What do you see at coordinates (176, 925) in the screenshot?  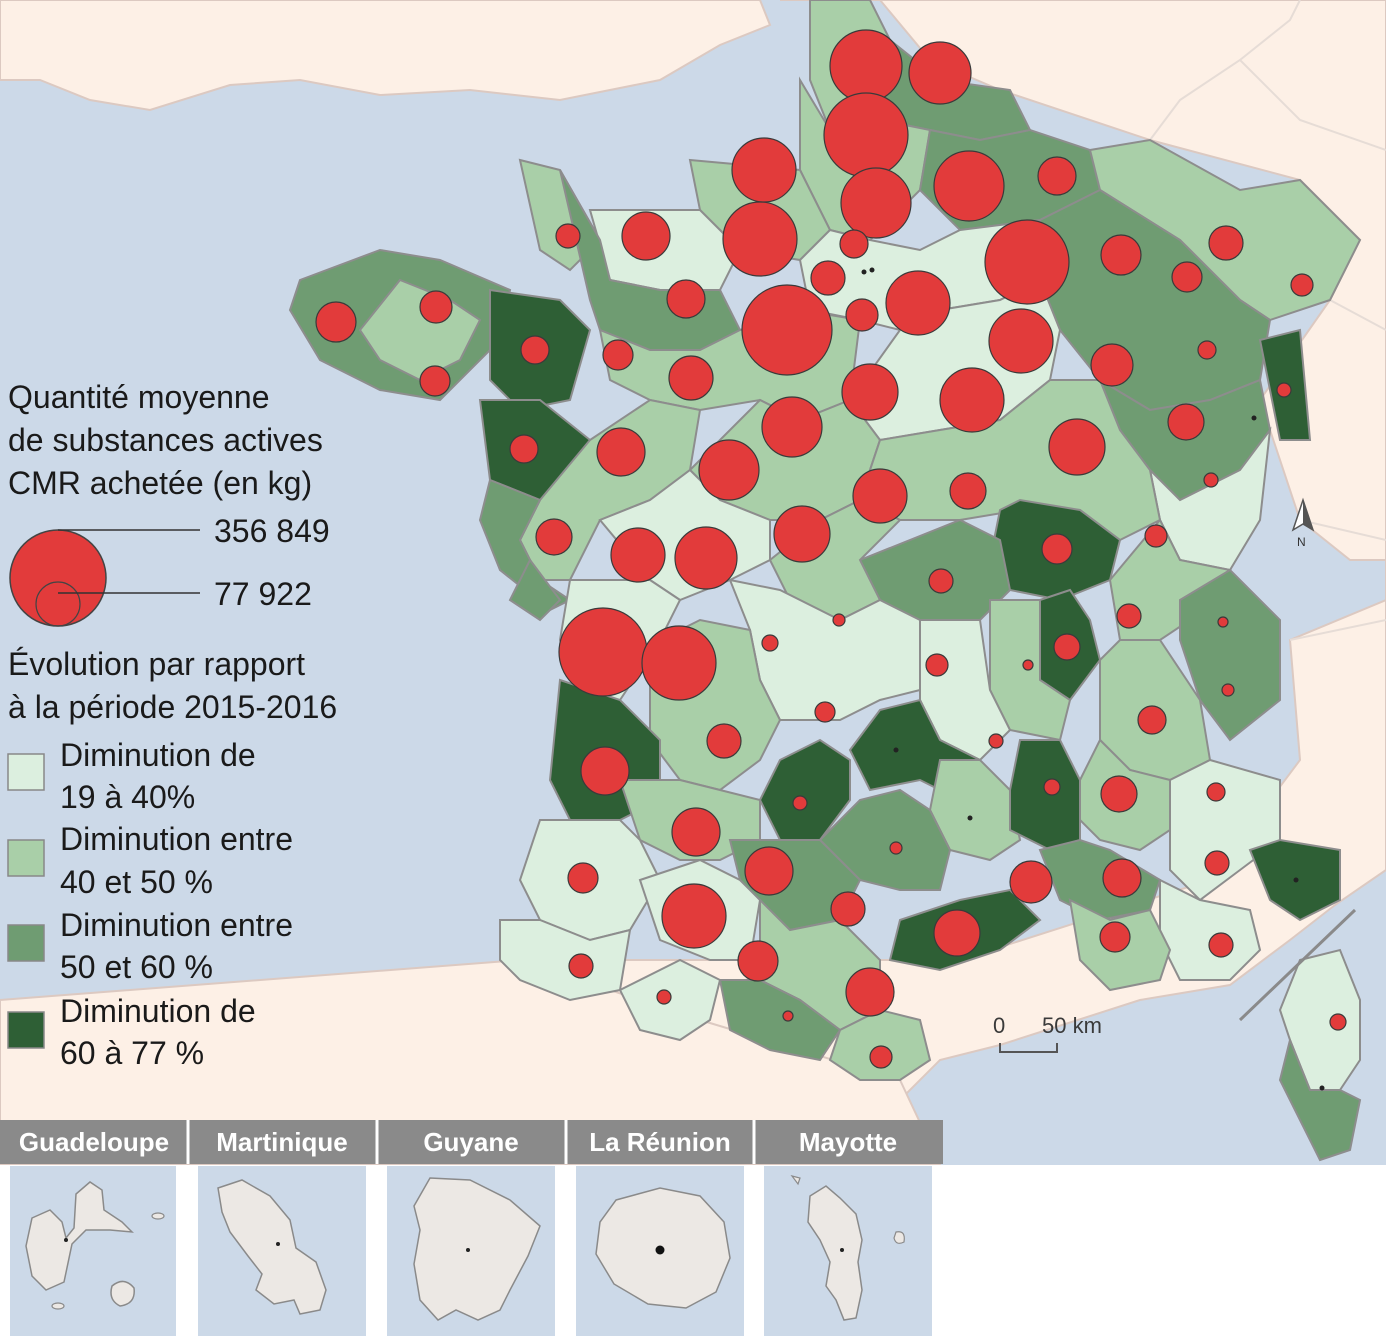 I see `legend-class-3-line-1: Diminution entre` at bounding box center [176, 925].